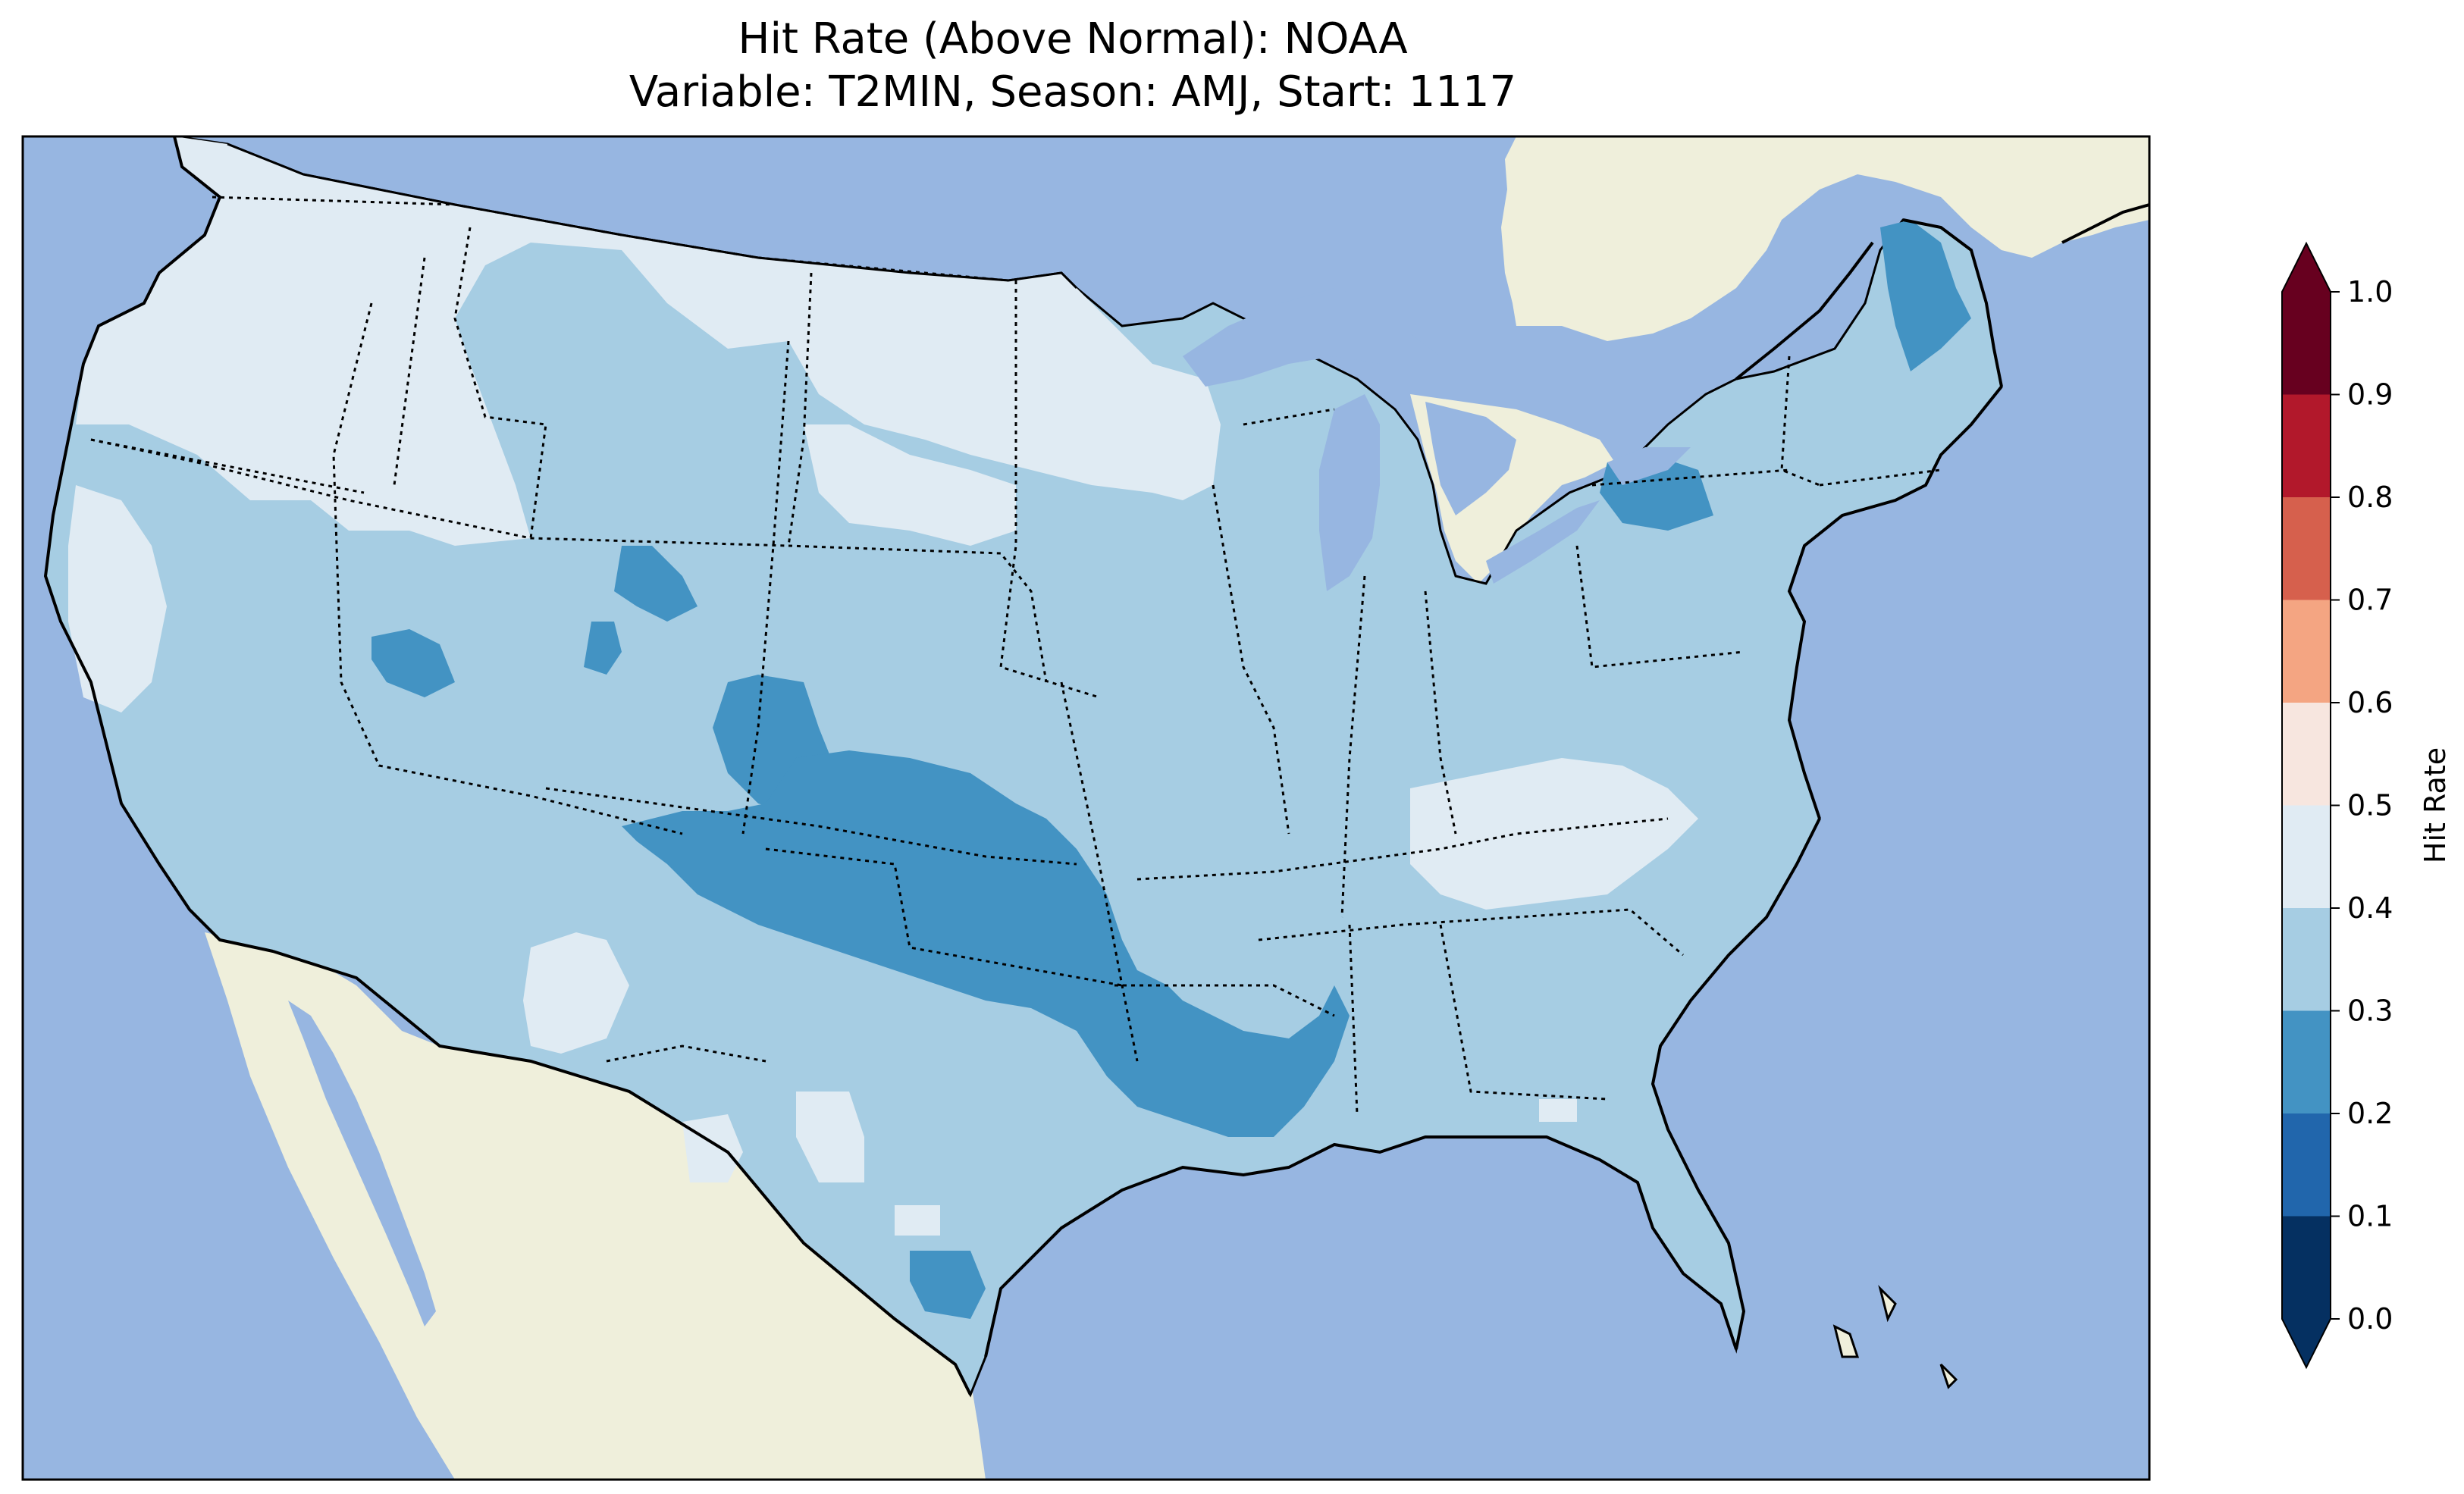 The width and height of the screenshot is (2464, 1494). What do you see at coordinates (2370, 292) in the screenshot?
I see `colorbar-tick-label: 1.0` at bounding box center [2370, 292].